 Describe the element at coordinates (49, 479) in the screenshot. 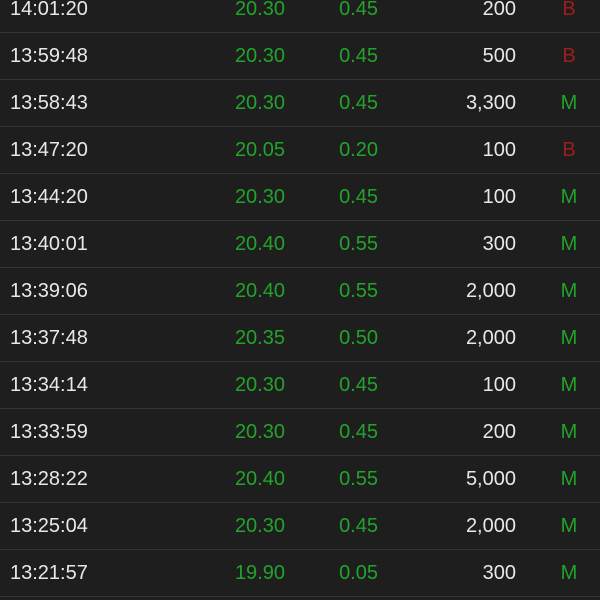

I see `trade-time: 13:28:22` at that location.